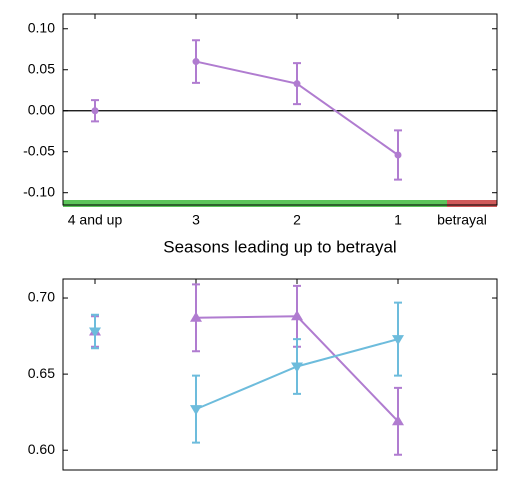  What do you see at coordinates (39, 191) in the screenshot?
I see `y-tick-label: -0.10` at bounding box center [39, 191].